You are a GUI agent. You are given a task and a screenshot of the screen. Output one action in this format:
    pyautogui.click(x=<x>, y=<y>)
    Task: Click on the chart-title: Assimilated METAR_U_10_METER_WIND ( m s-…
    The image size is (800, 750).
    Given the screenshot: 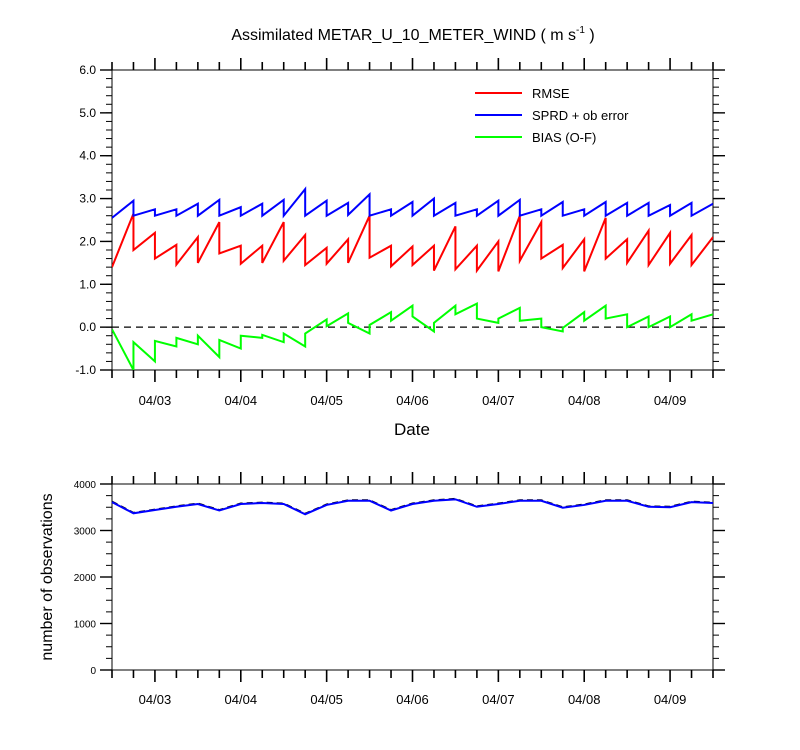 What is the action you would take?
    pyautogui.click(x=412, y=34)
    